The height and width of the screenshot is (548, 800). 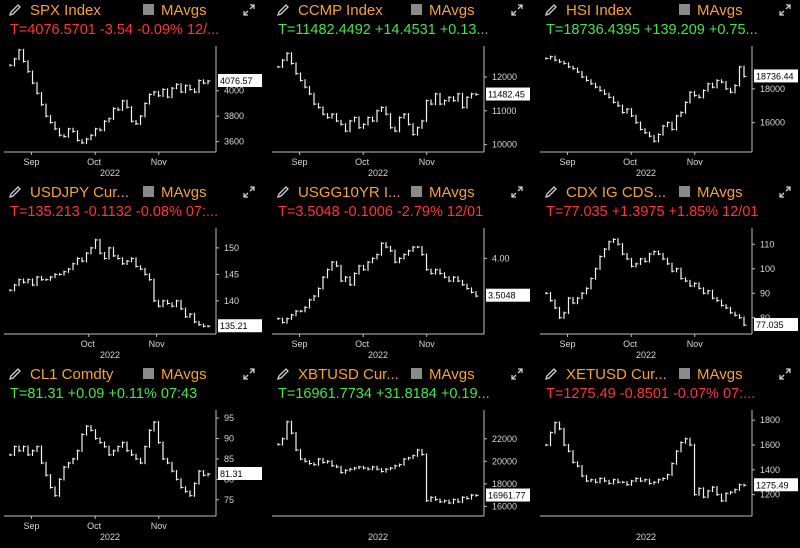 What do you see at coordinates (236, 81) in the screenshot?
I see `last-price-label: 4076.57` at bounding box center [236, 81].